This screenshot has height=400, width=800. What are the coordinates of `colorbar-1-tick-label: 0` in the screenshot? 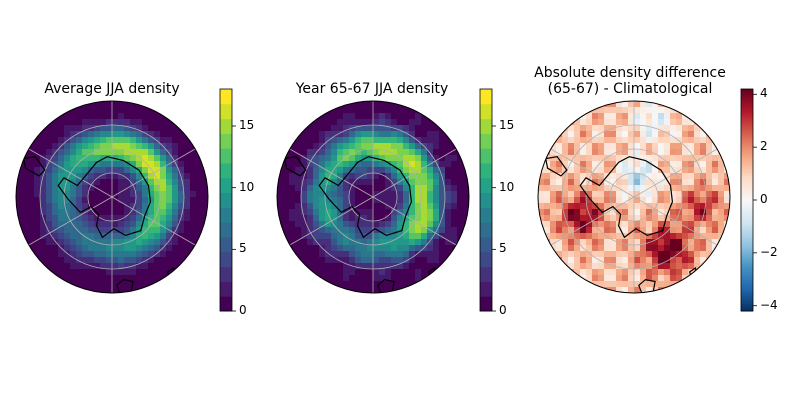 It's located at (243, 310).